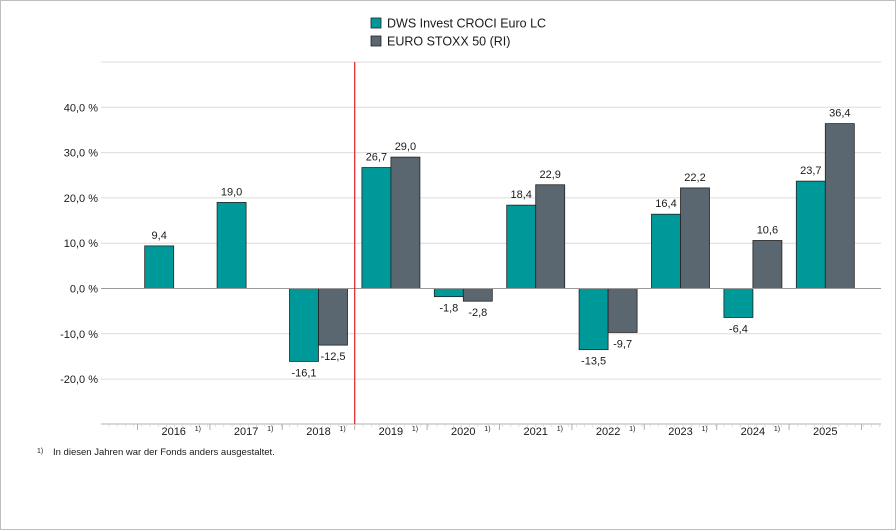 Image resolution: width=896 pixels, height=531 pixels. What do you see at coordinates (81, 199) in the screenshot?
I see `y-tick-label: 20,0 %` at bounding box center [81, 199].